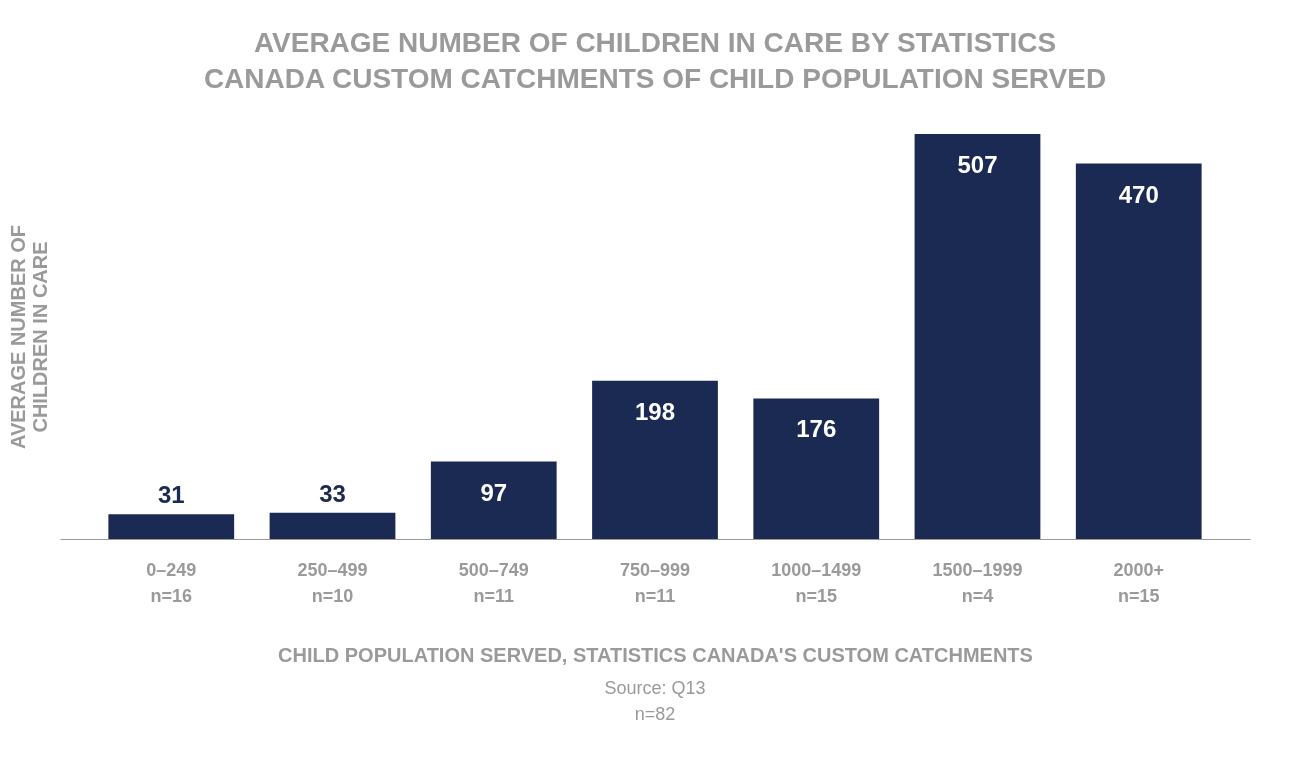 The height and width of the screenshot is (784, 1299). Describe the element at coordinates (977, 582) in the screenshot. I see `x-tick-label: 1500–1999 n=4` at that location.